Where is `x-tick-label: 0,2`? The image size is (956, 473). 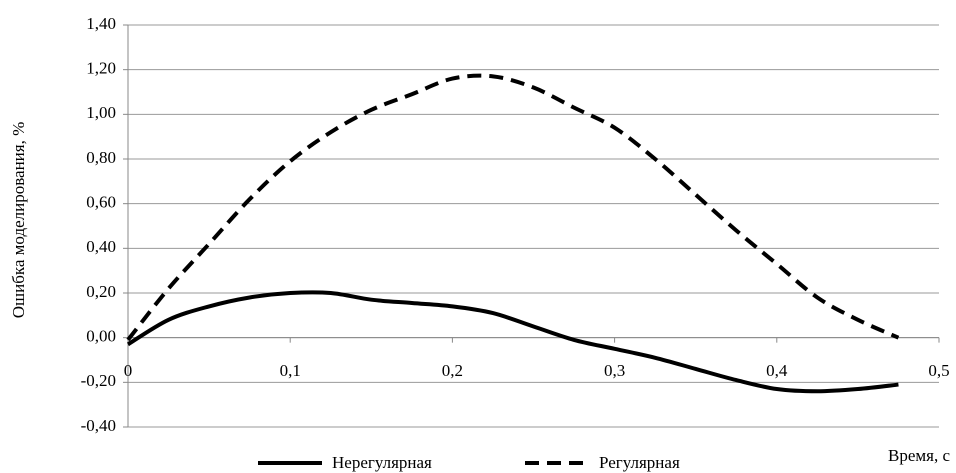 x-tick-label: 0,2 is located at coordinates (452, 370).